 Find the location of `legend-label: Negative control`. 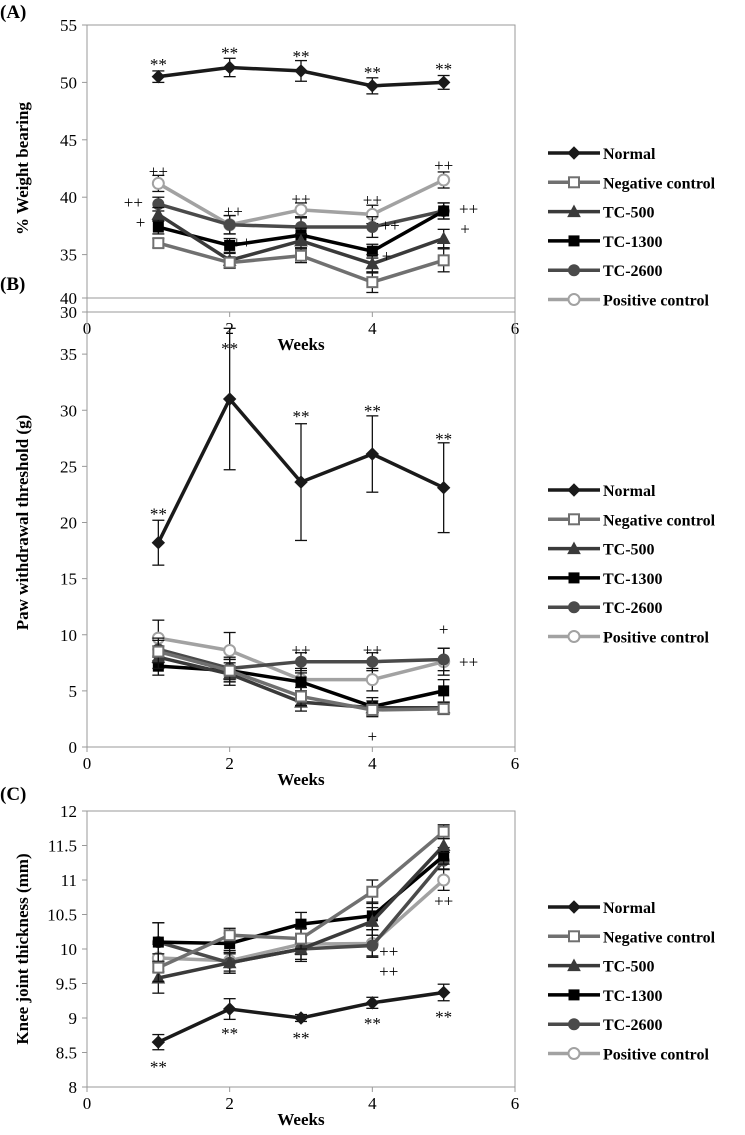

legend-label: Negative control is located at coordinates (659, 183).